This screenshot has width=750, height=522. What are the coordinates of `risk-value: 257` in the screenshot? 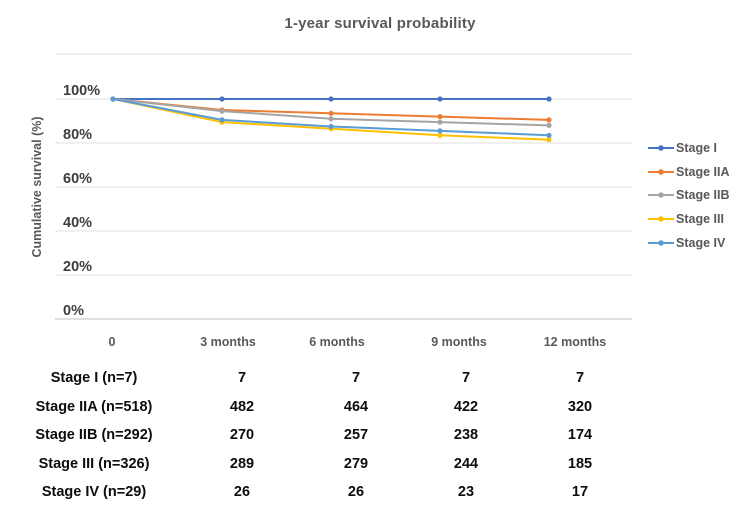 It's located at (356, 435).